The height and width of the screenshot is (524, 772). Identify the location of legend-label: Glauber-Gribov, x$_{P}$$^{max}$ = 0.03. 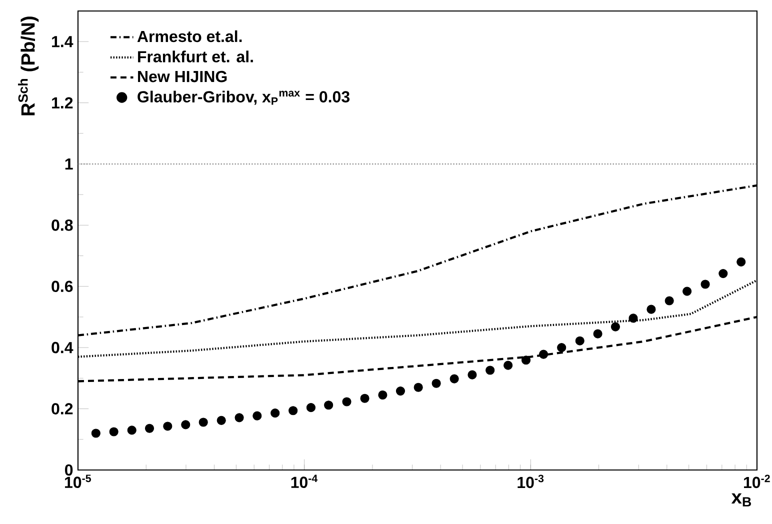
(244, 97).